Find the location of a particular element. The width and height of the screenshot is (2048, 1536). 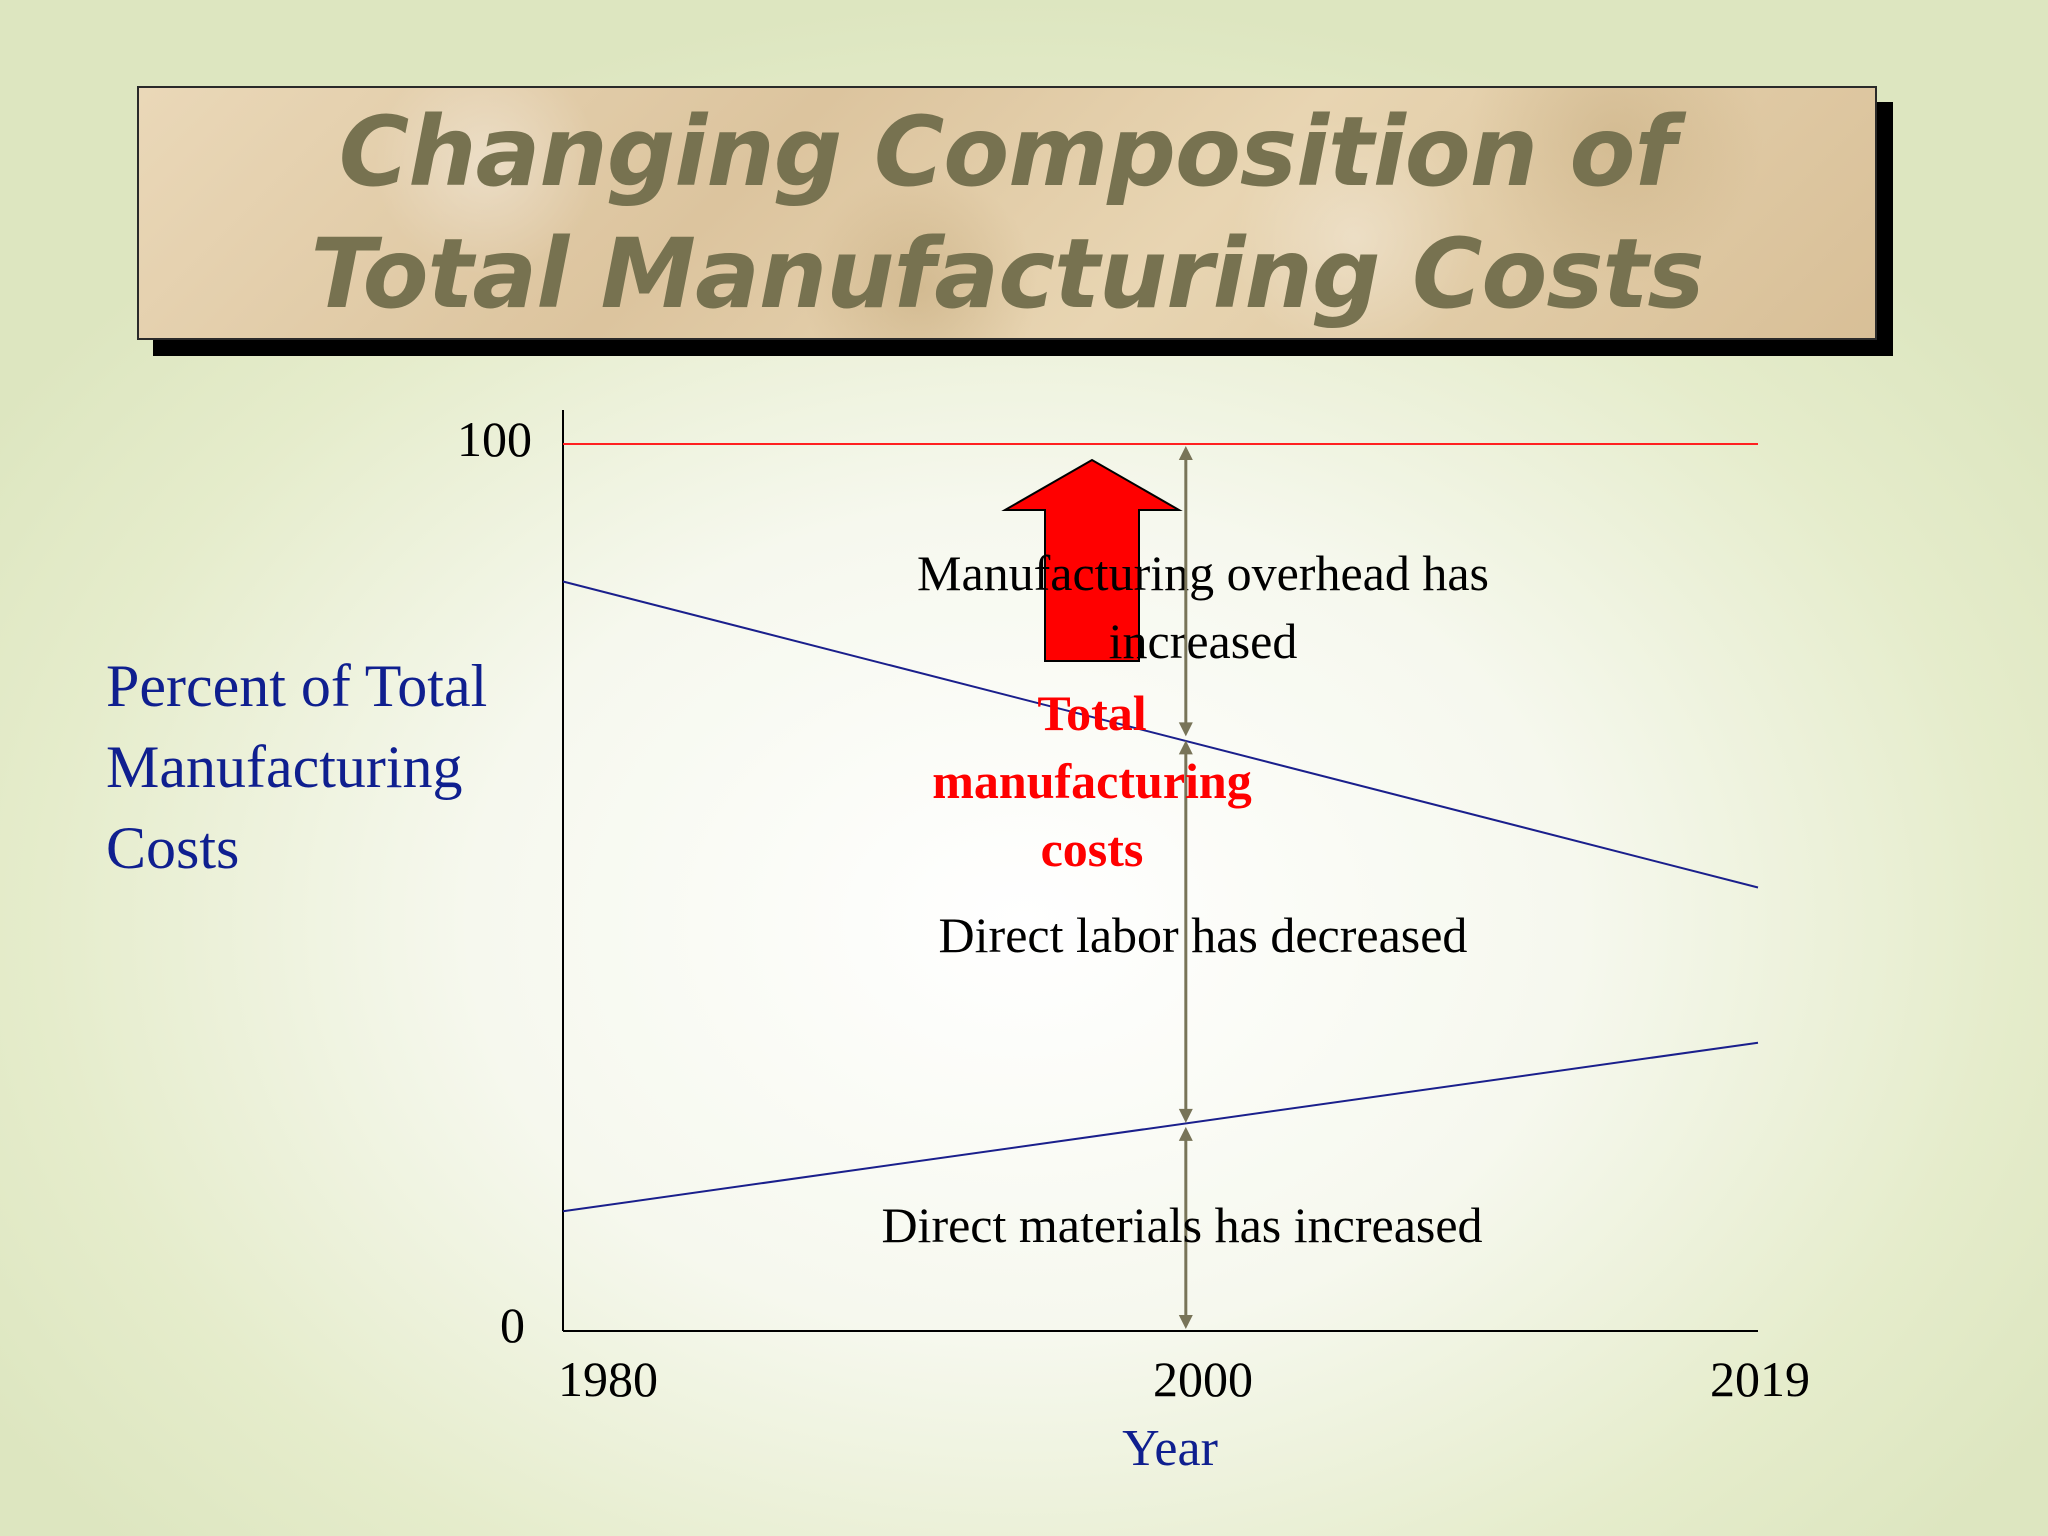

total-costs-annotation-line: costs is located at coordinates (1092, 849).